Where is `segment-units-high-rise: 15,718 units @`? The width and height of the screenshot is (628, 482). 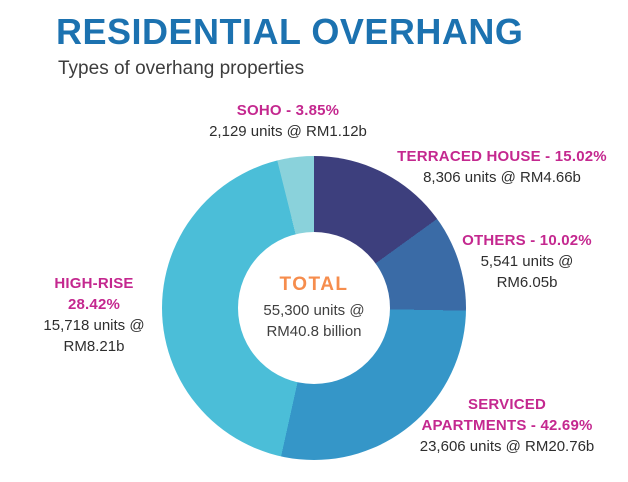
segment-units-high-rise: 15,718 units @ is located at coordinates (94, 325).